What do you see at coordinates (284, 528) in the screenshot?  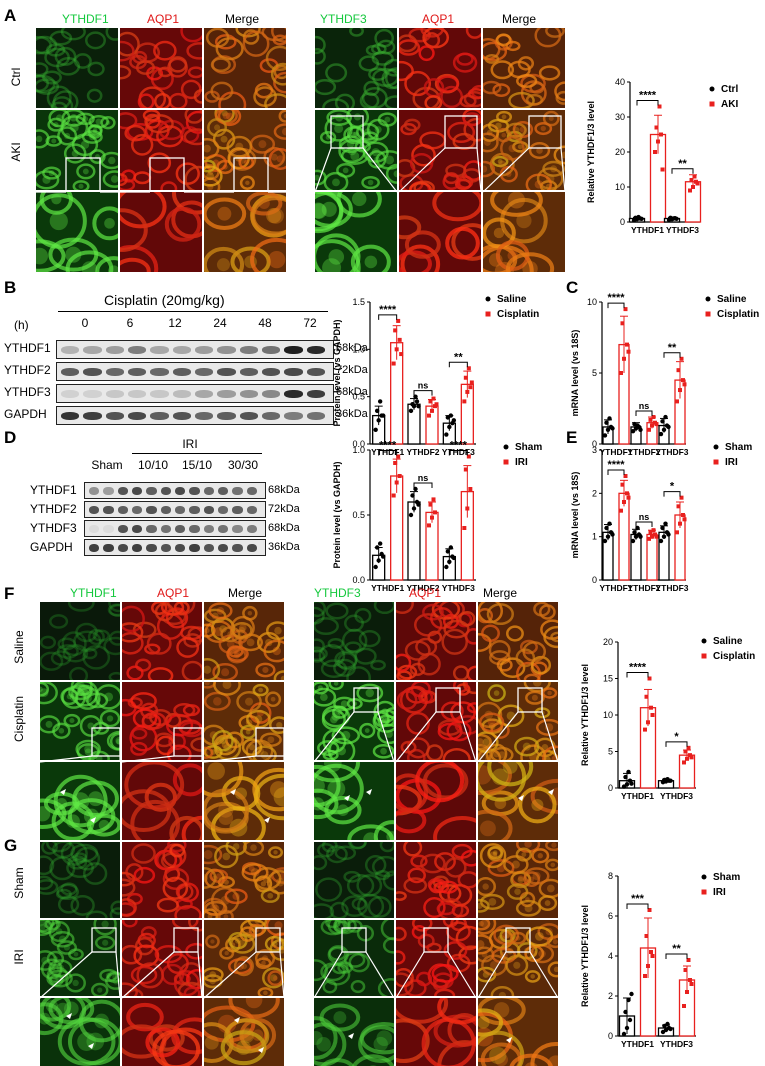 I see `blot-kda-label: 68kDa` at bounding box center [284, 528].